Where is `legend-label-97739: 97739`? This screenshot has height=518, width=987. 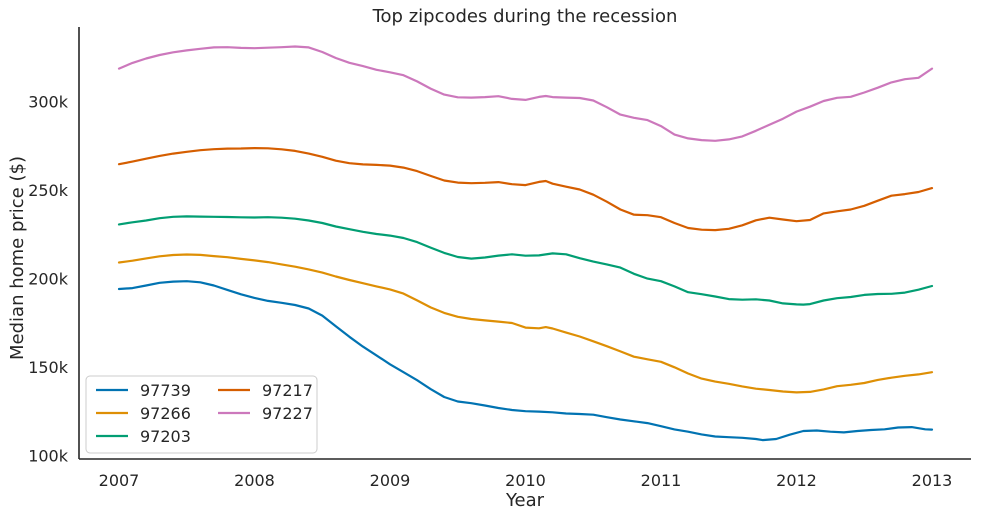 legend-label-97739: 97739 is located at coordinates (165, 390).